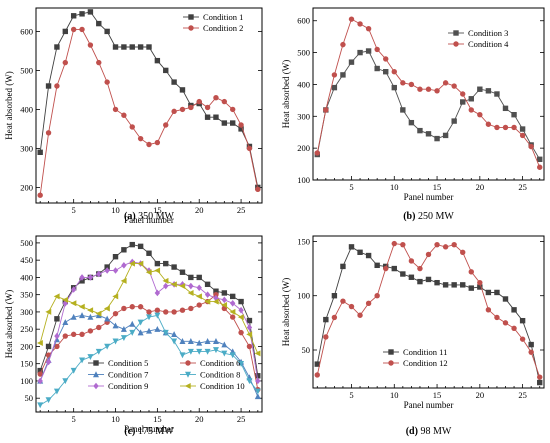 The width and height of the screenshot is (550, 443). Describe the element at coordinates (351, 187) in the screenshot. I see `x-tick-label: 5` at that location.